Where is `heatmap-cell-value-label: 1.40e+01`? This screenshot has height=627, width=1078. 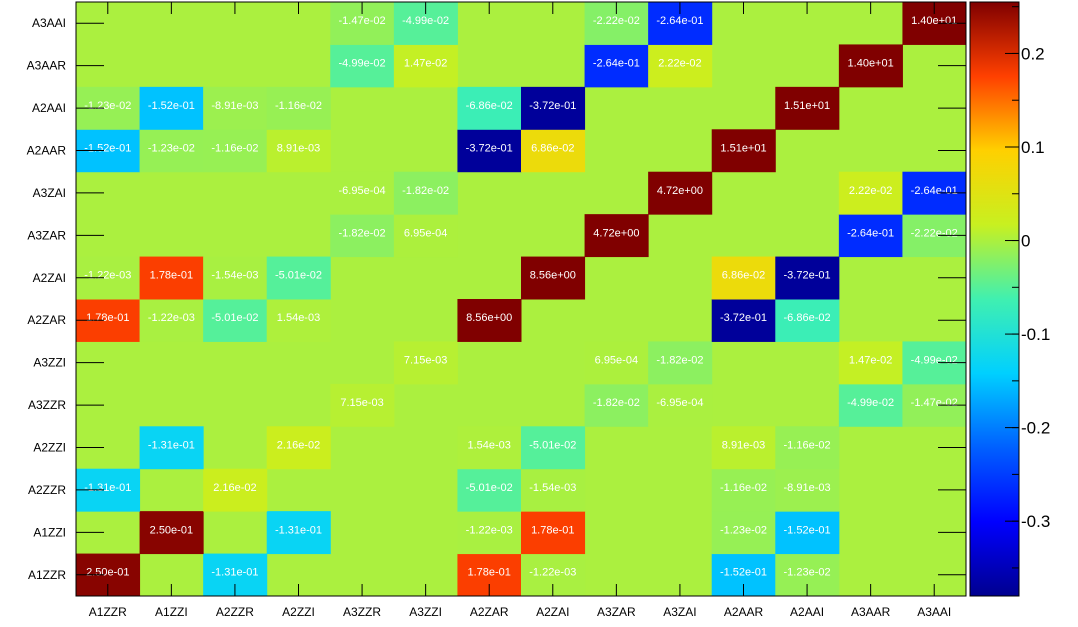 heatmap-cell-value-label: 1.40e+01 is located at coordinates (871, 64).